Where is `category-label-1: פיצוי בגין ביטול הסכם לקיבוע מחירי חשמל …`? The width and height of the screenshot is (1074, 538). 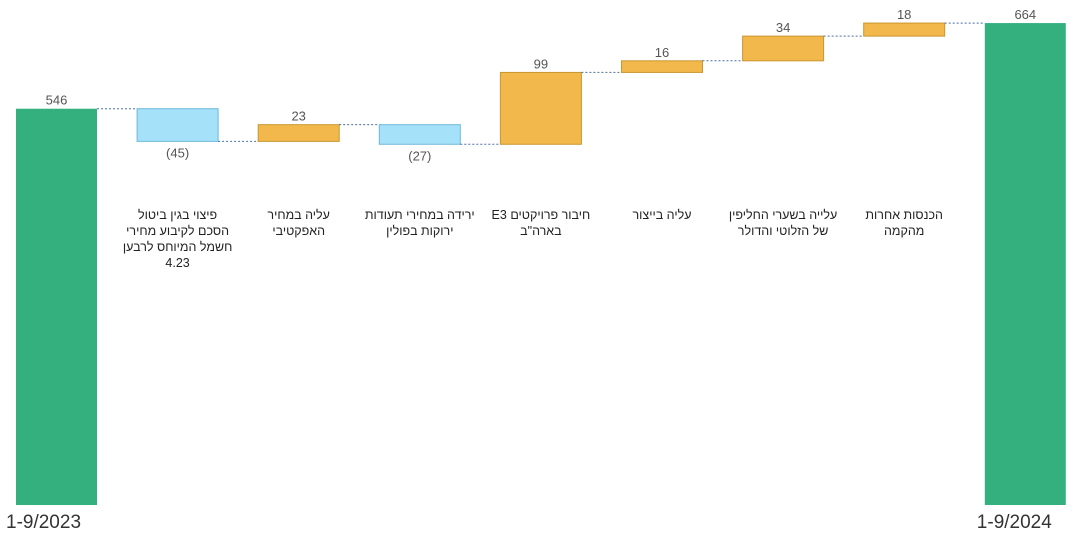
category-label-1: פיצוי בגין ביטול הסכם לקיבוע מחירי חשמל … is located at coordinates (177, 239).